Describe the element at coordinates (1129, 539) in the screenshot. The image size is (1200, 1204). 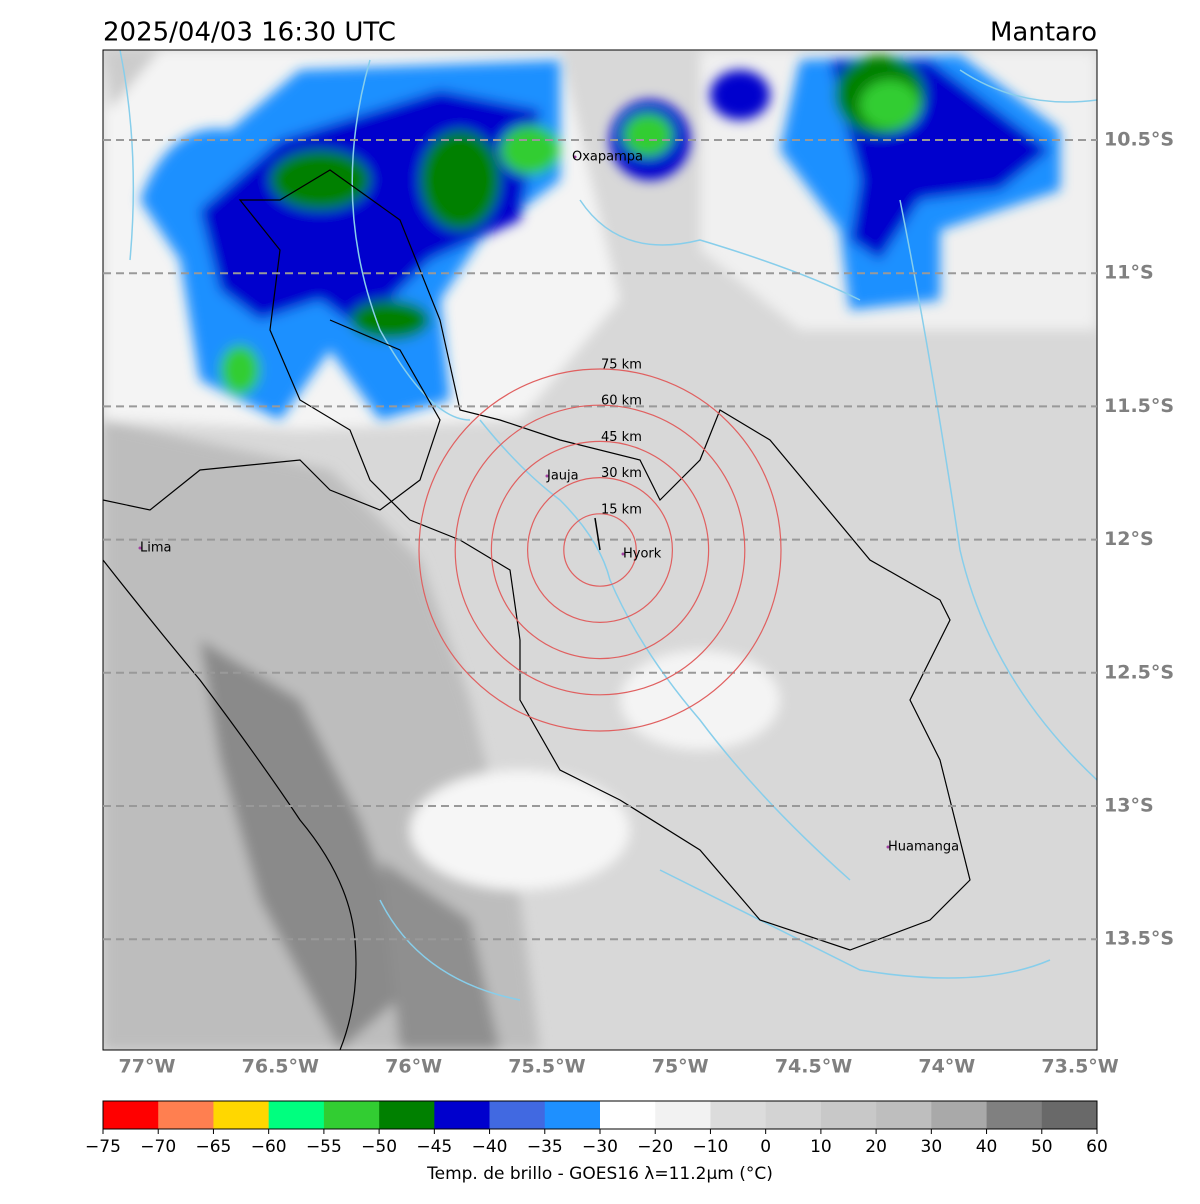
I see `lat-label: 12°S` at that location.